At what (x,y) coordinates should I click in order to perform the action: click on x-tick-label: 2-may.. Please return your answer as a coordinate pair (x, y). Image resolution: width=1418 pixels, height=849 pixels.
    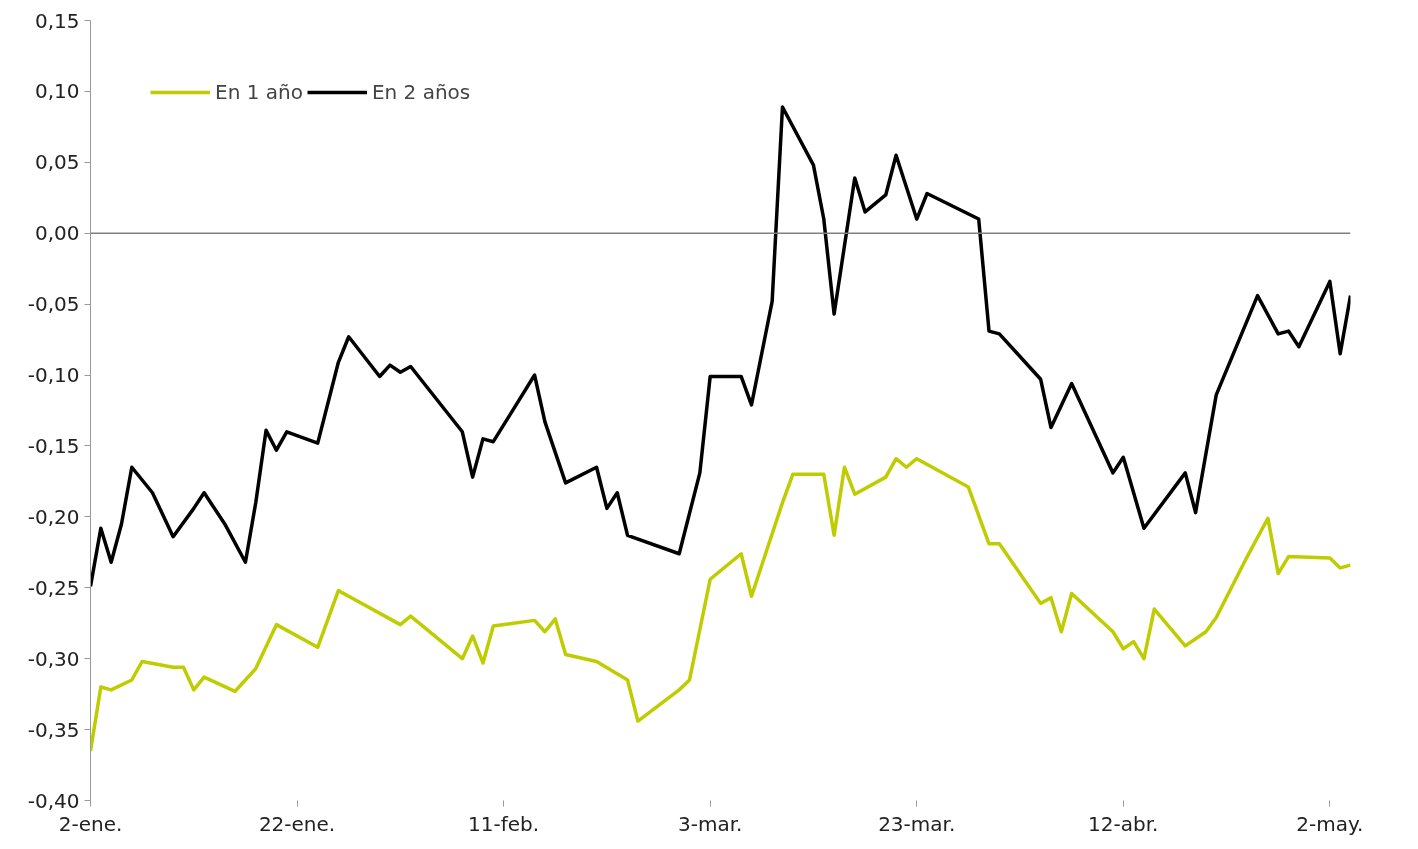
    Looking at the image, I should click on (1330, 823).